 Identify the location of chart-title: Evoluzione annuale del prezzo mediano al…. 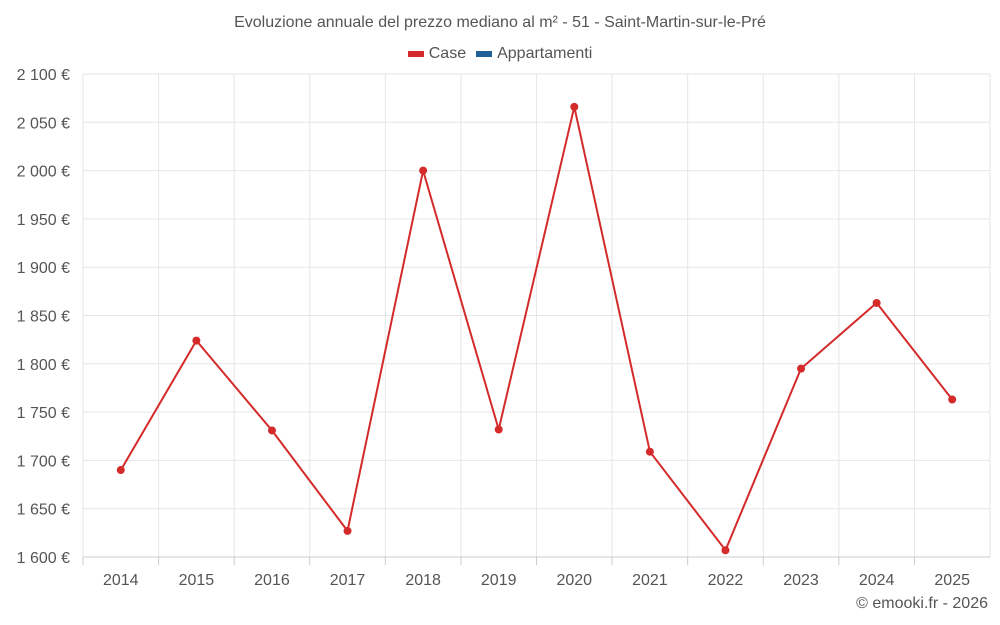
(500, 22).